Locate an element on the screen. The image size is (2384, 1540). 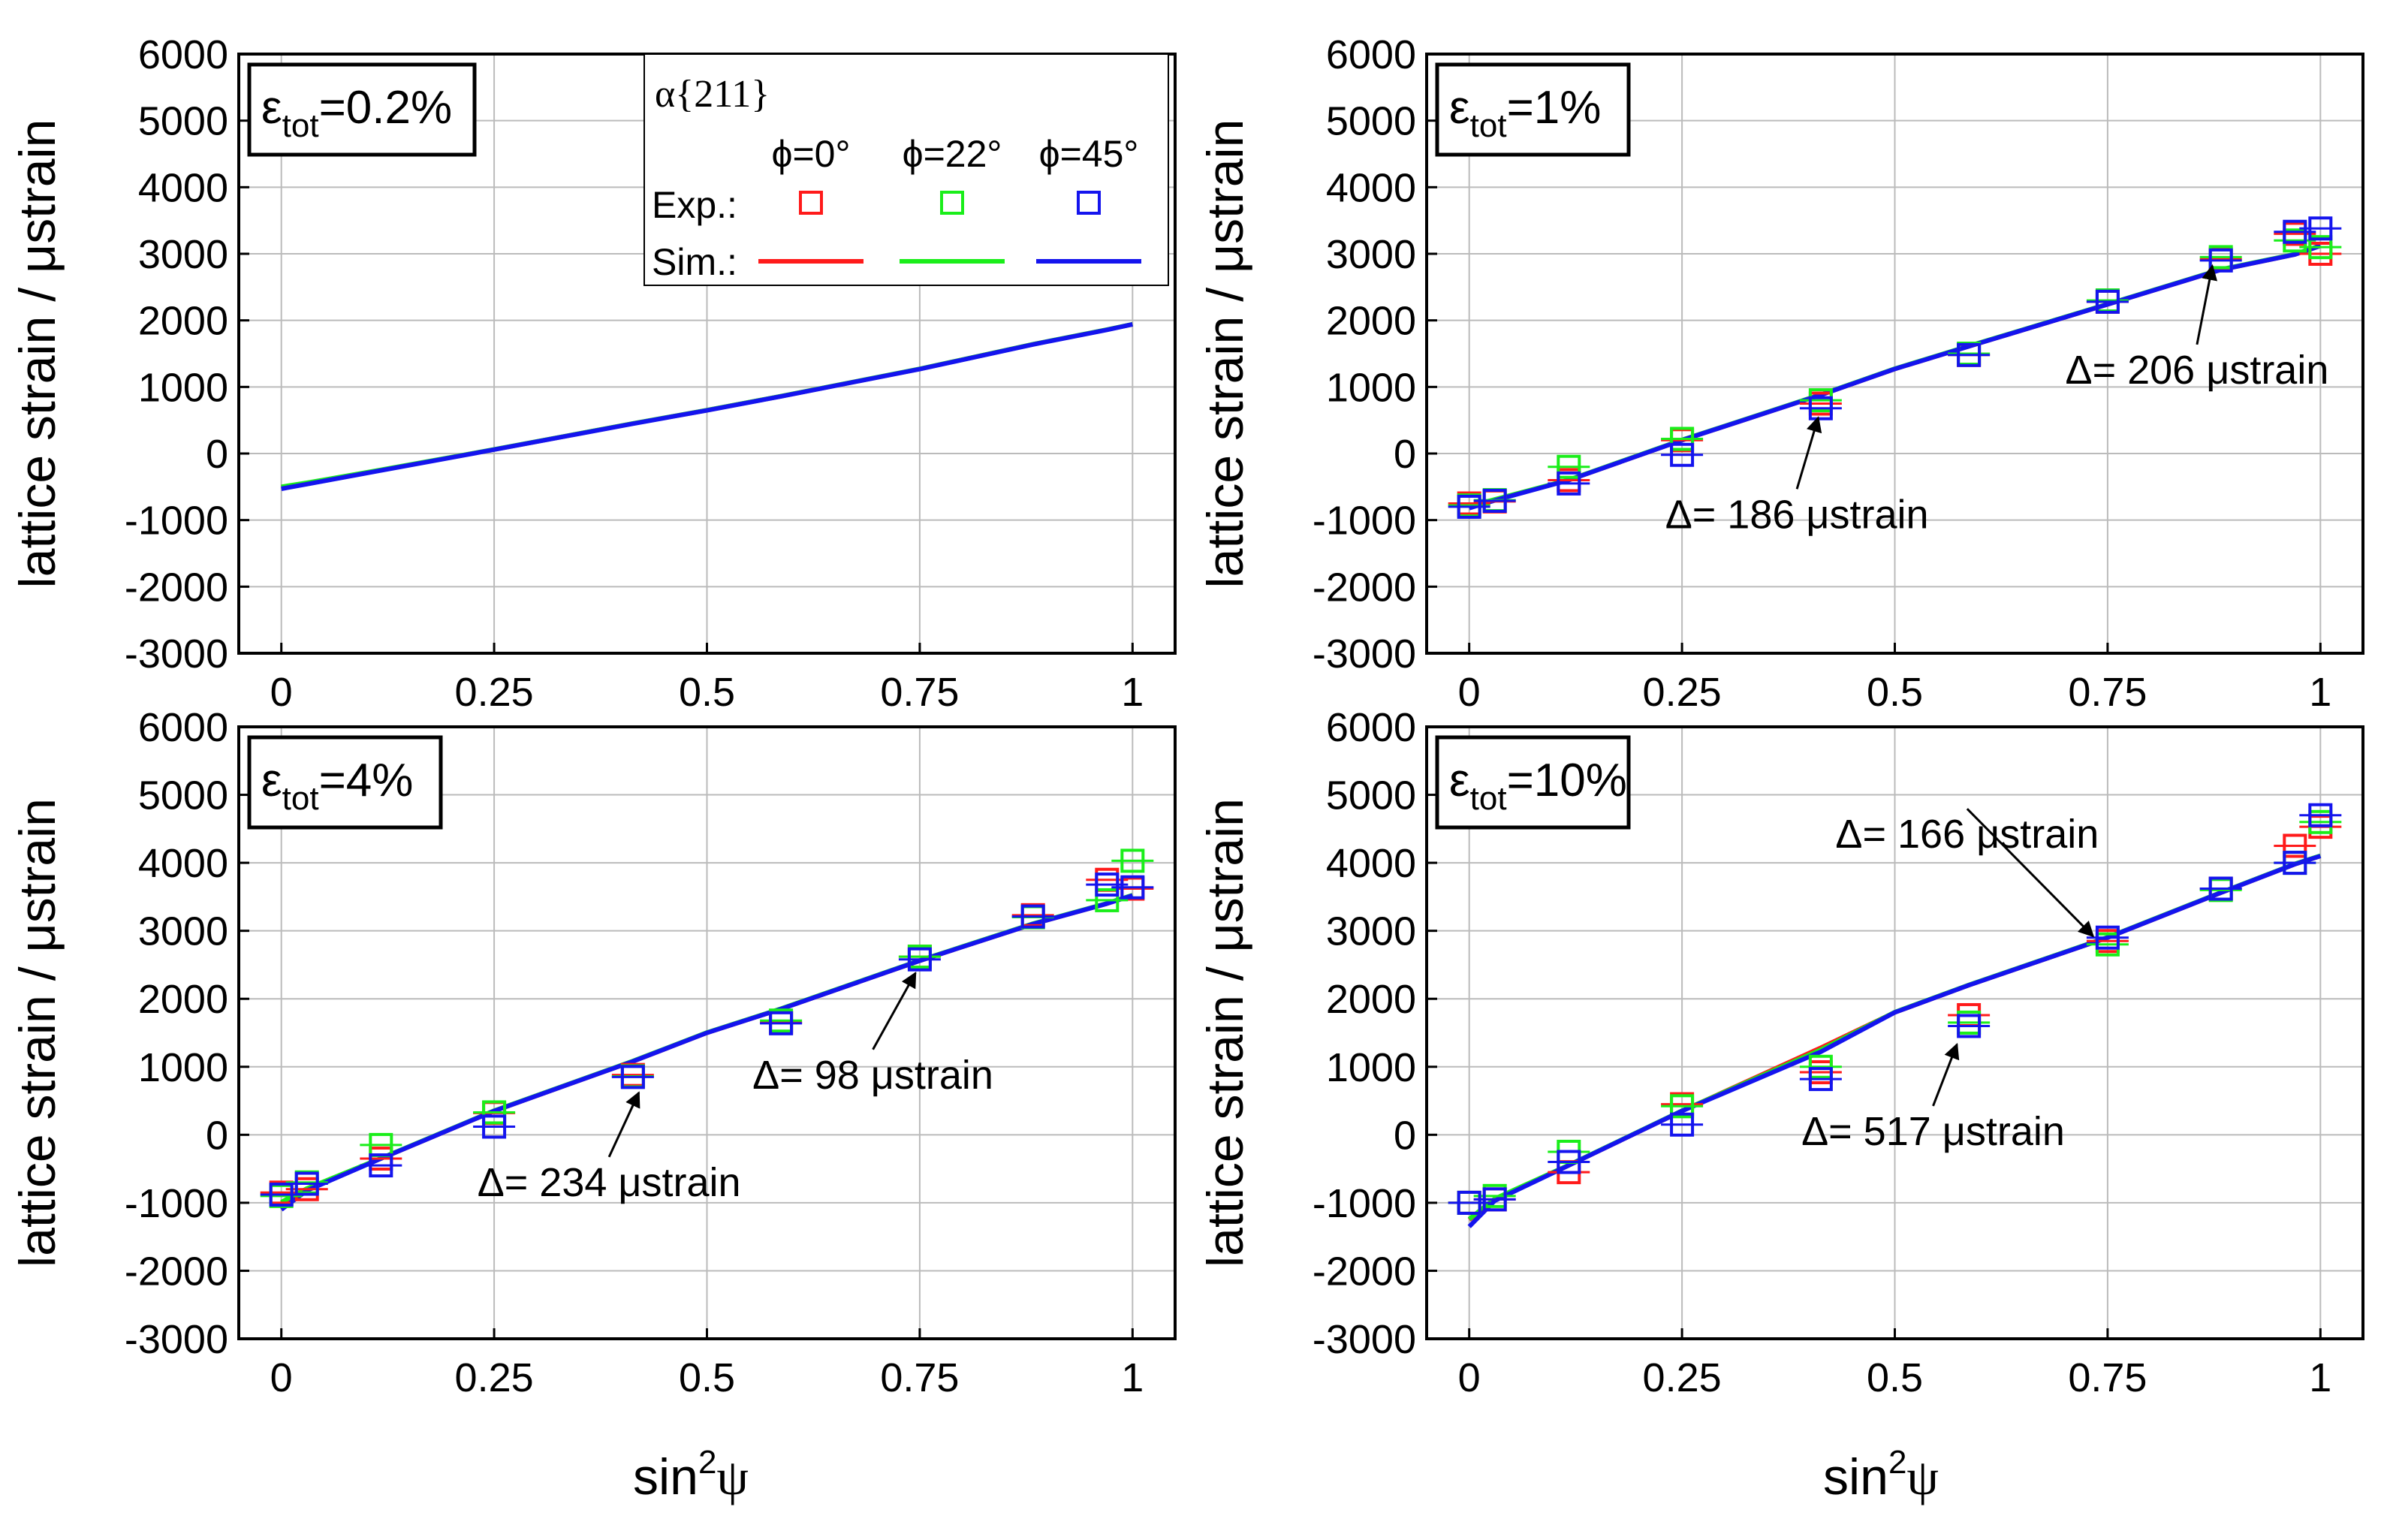
legend-row-exp: Exp.: is located at coordinates (694, 205).